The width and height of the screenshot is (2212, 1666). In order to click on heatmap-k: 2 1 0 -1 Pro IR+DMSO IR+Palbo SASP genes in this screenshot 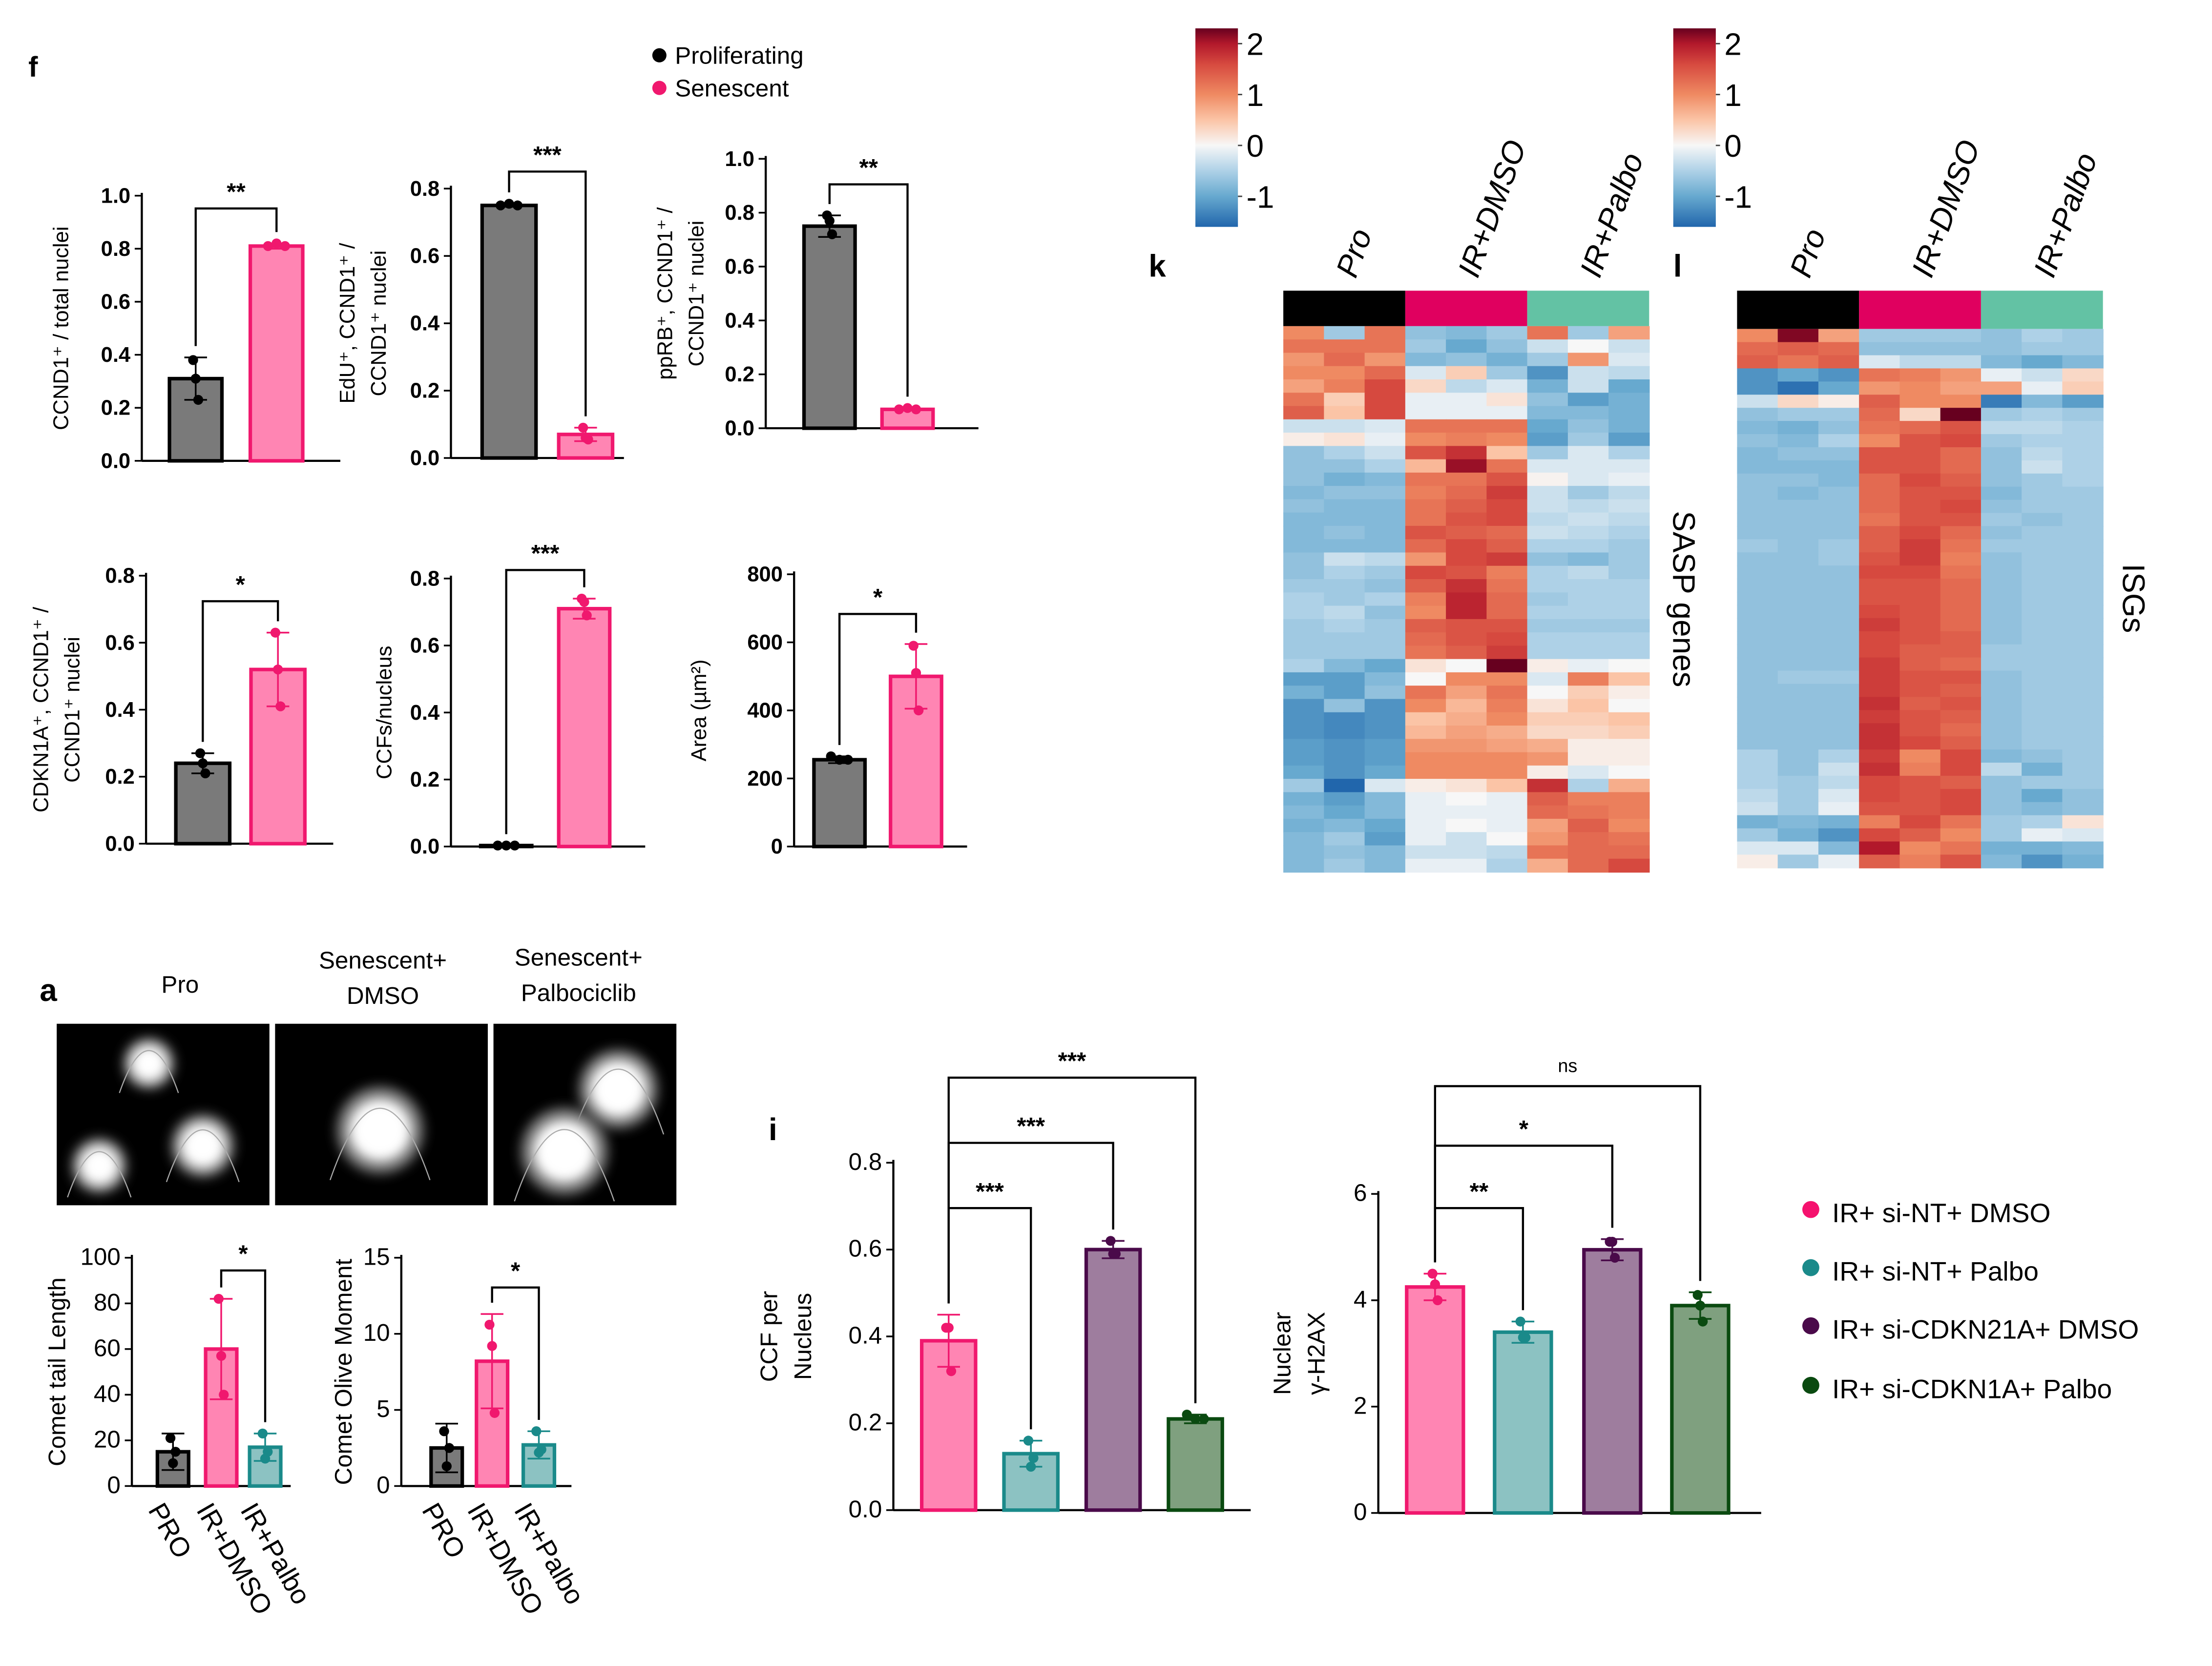, I will do `click(1448, 450)`.